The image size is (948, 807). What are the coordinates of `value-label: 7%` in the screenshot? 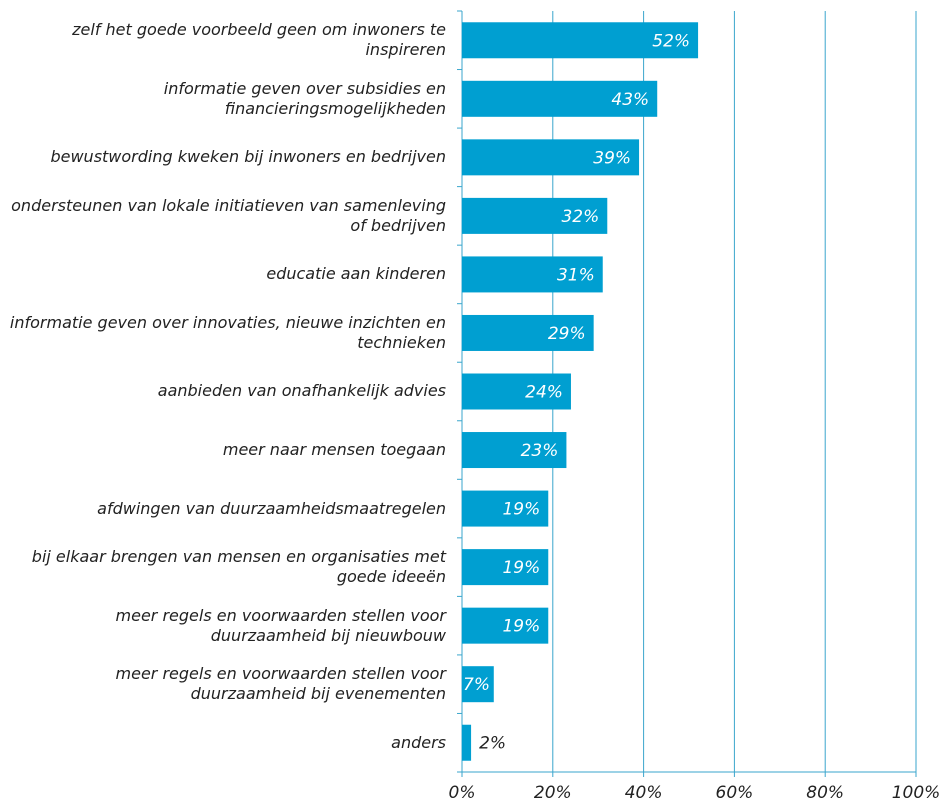 It's located at (476, 685).